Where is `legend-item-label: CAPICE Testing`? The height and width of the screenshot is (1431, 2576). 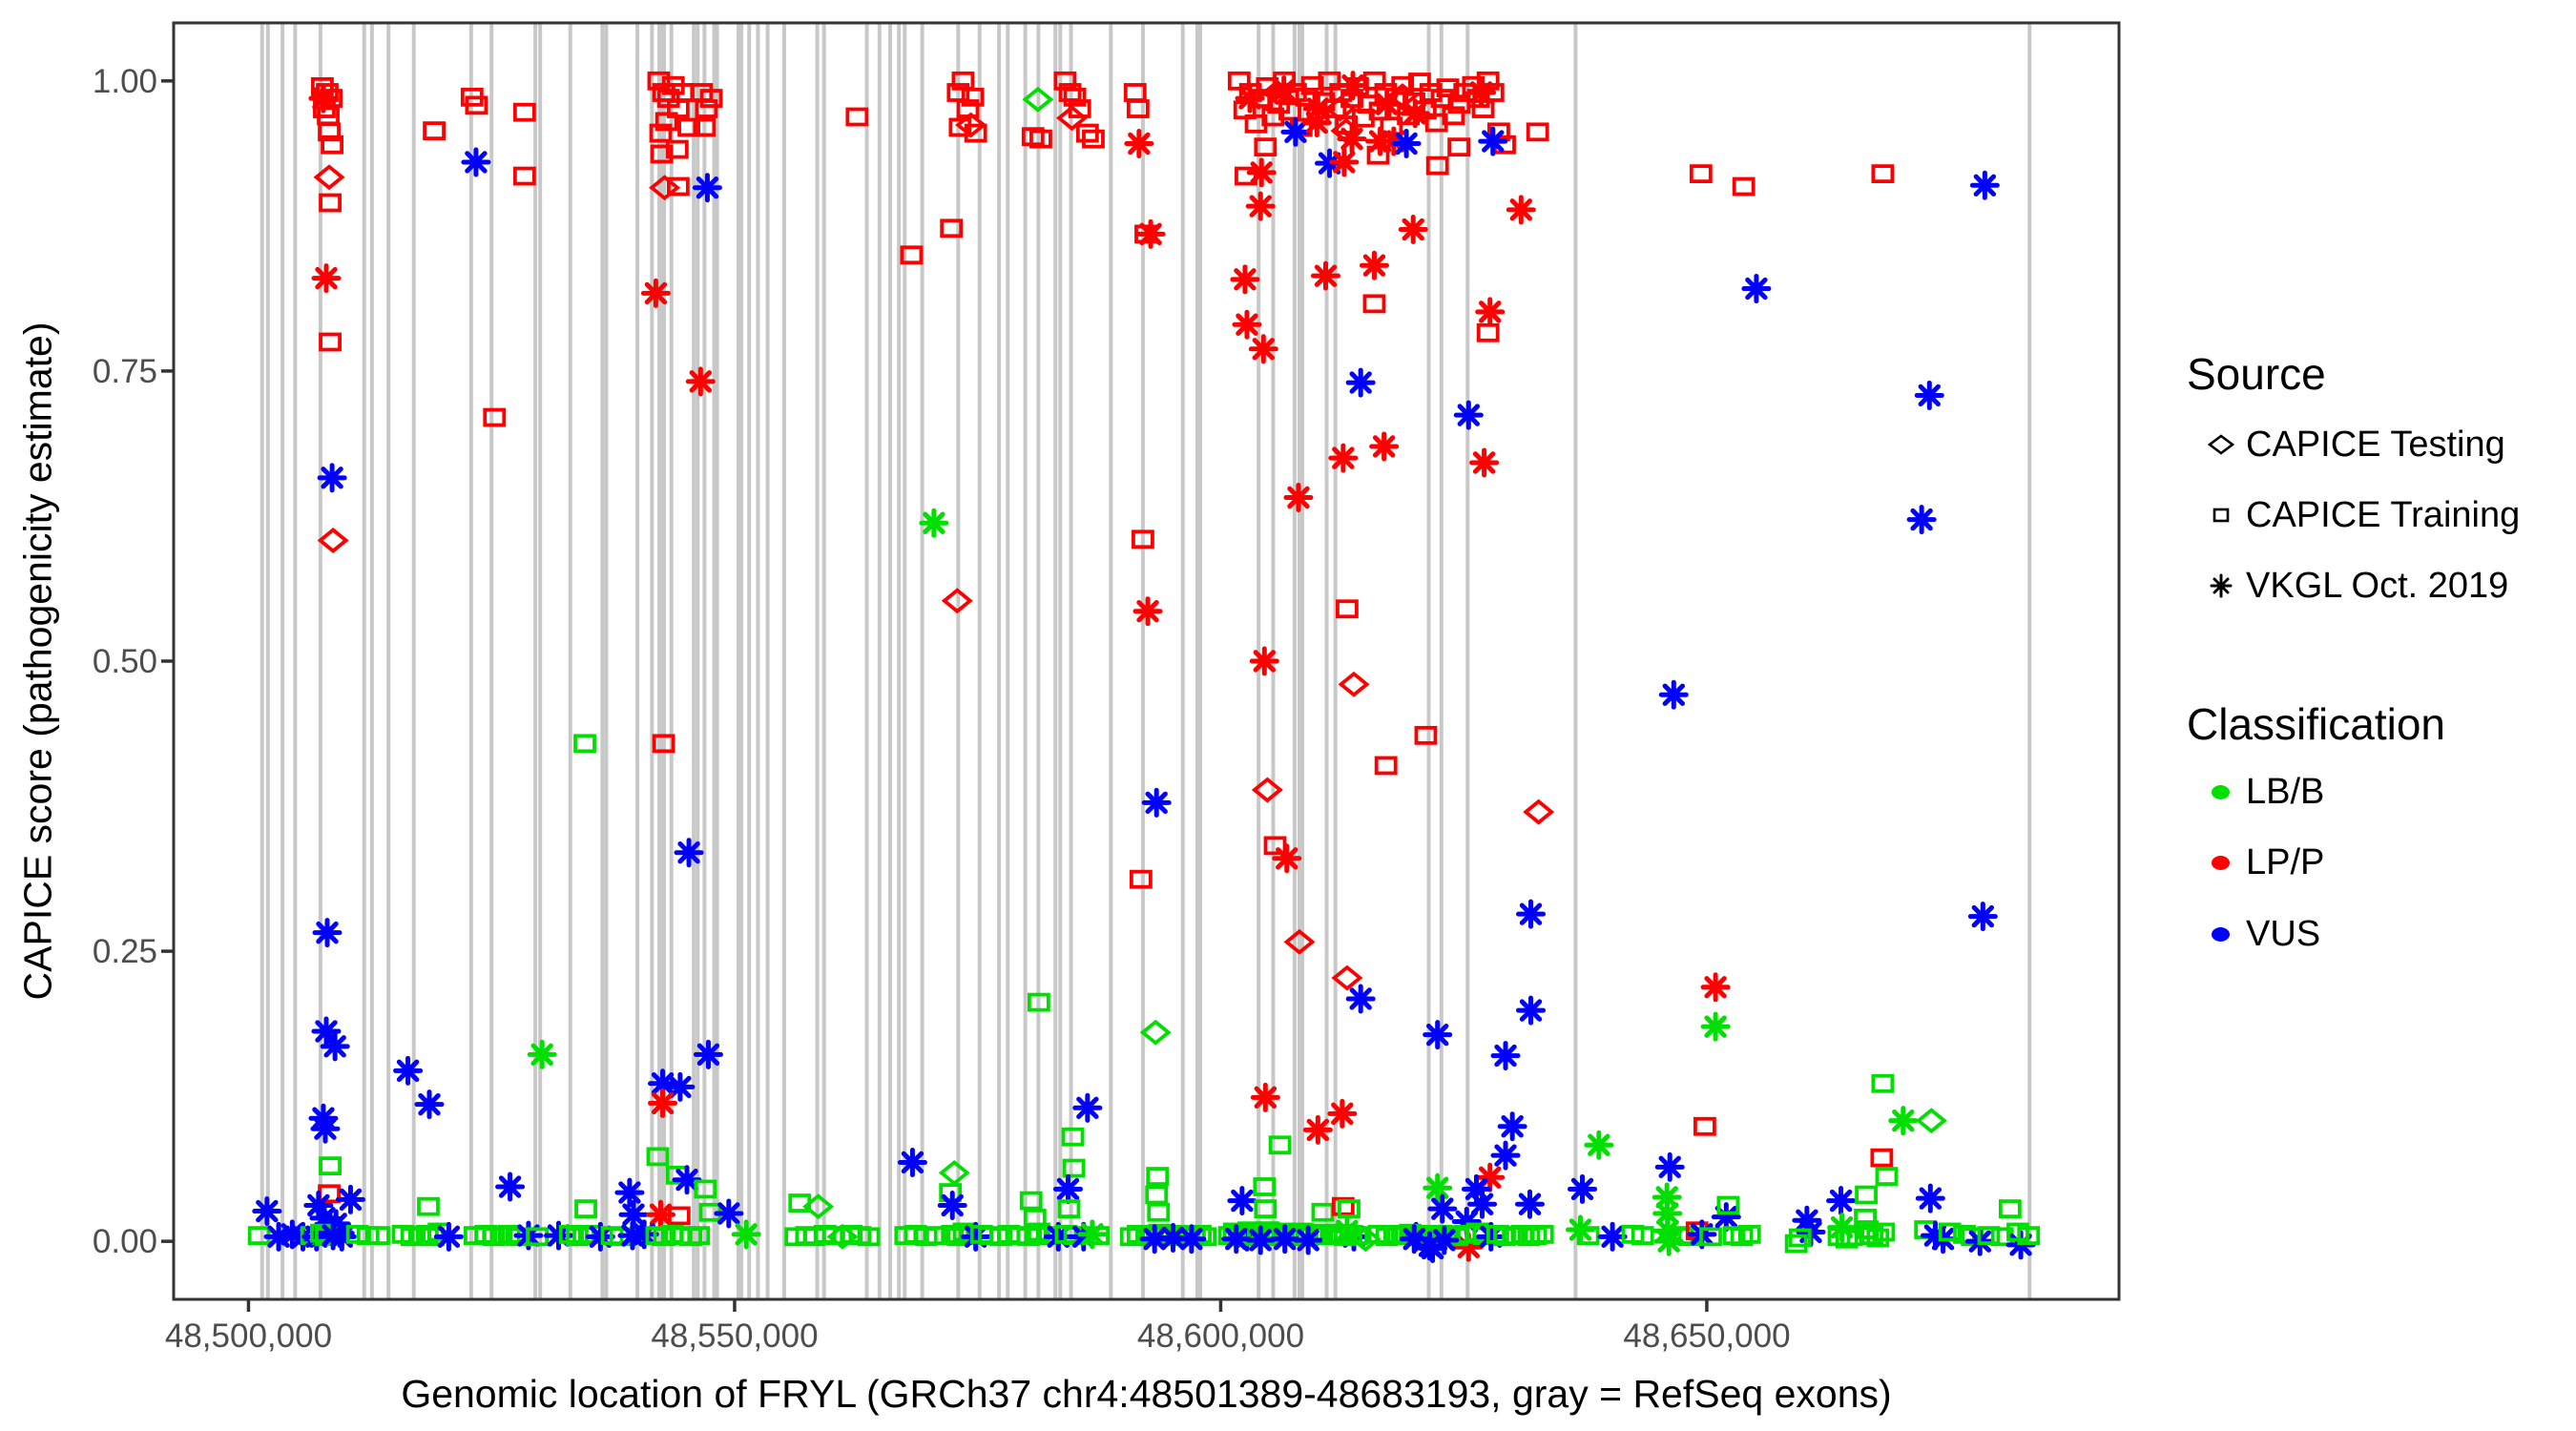 legend-item-label: CAPICE Testing is located at coordinates (2375, 444).